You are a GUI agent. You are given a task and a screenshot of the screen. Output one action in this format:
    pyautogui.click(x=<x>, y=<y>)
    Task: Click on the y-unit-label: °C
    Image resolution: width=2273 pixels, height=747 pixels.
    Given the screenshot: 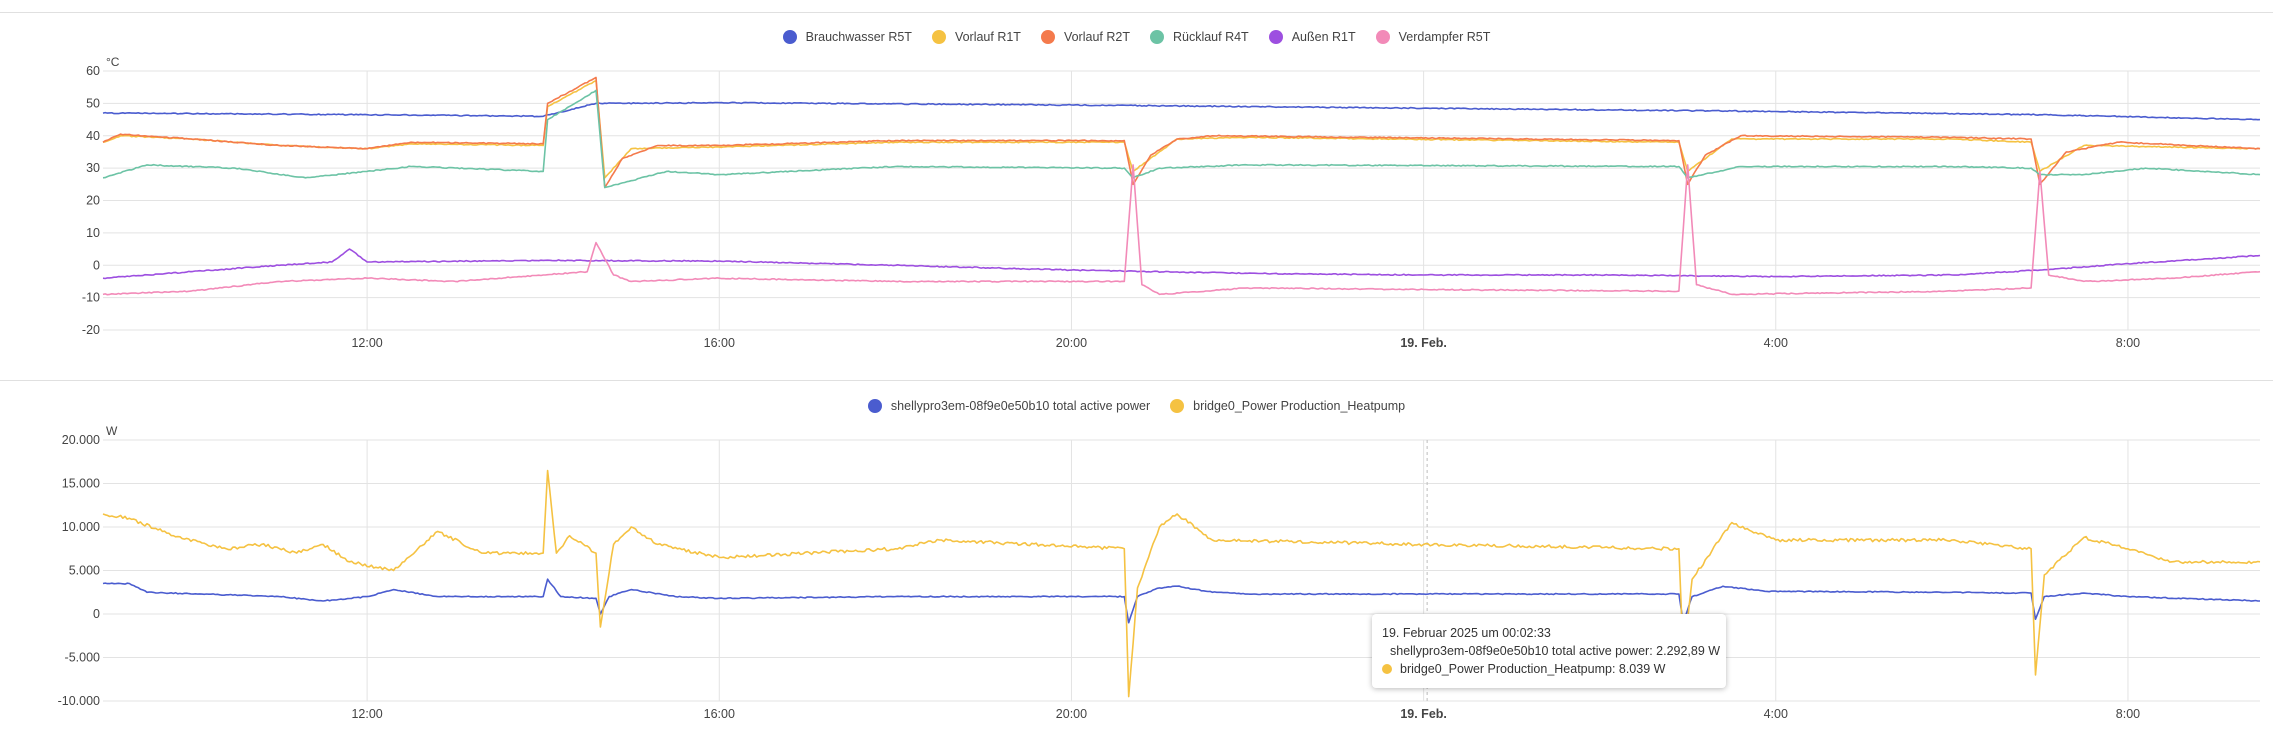 What is the action you would take?
    pyautogui.click(x=113, y=62)
    